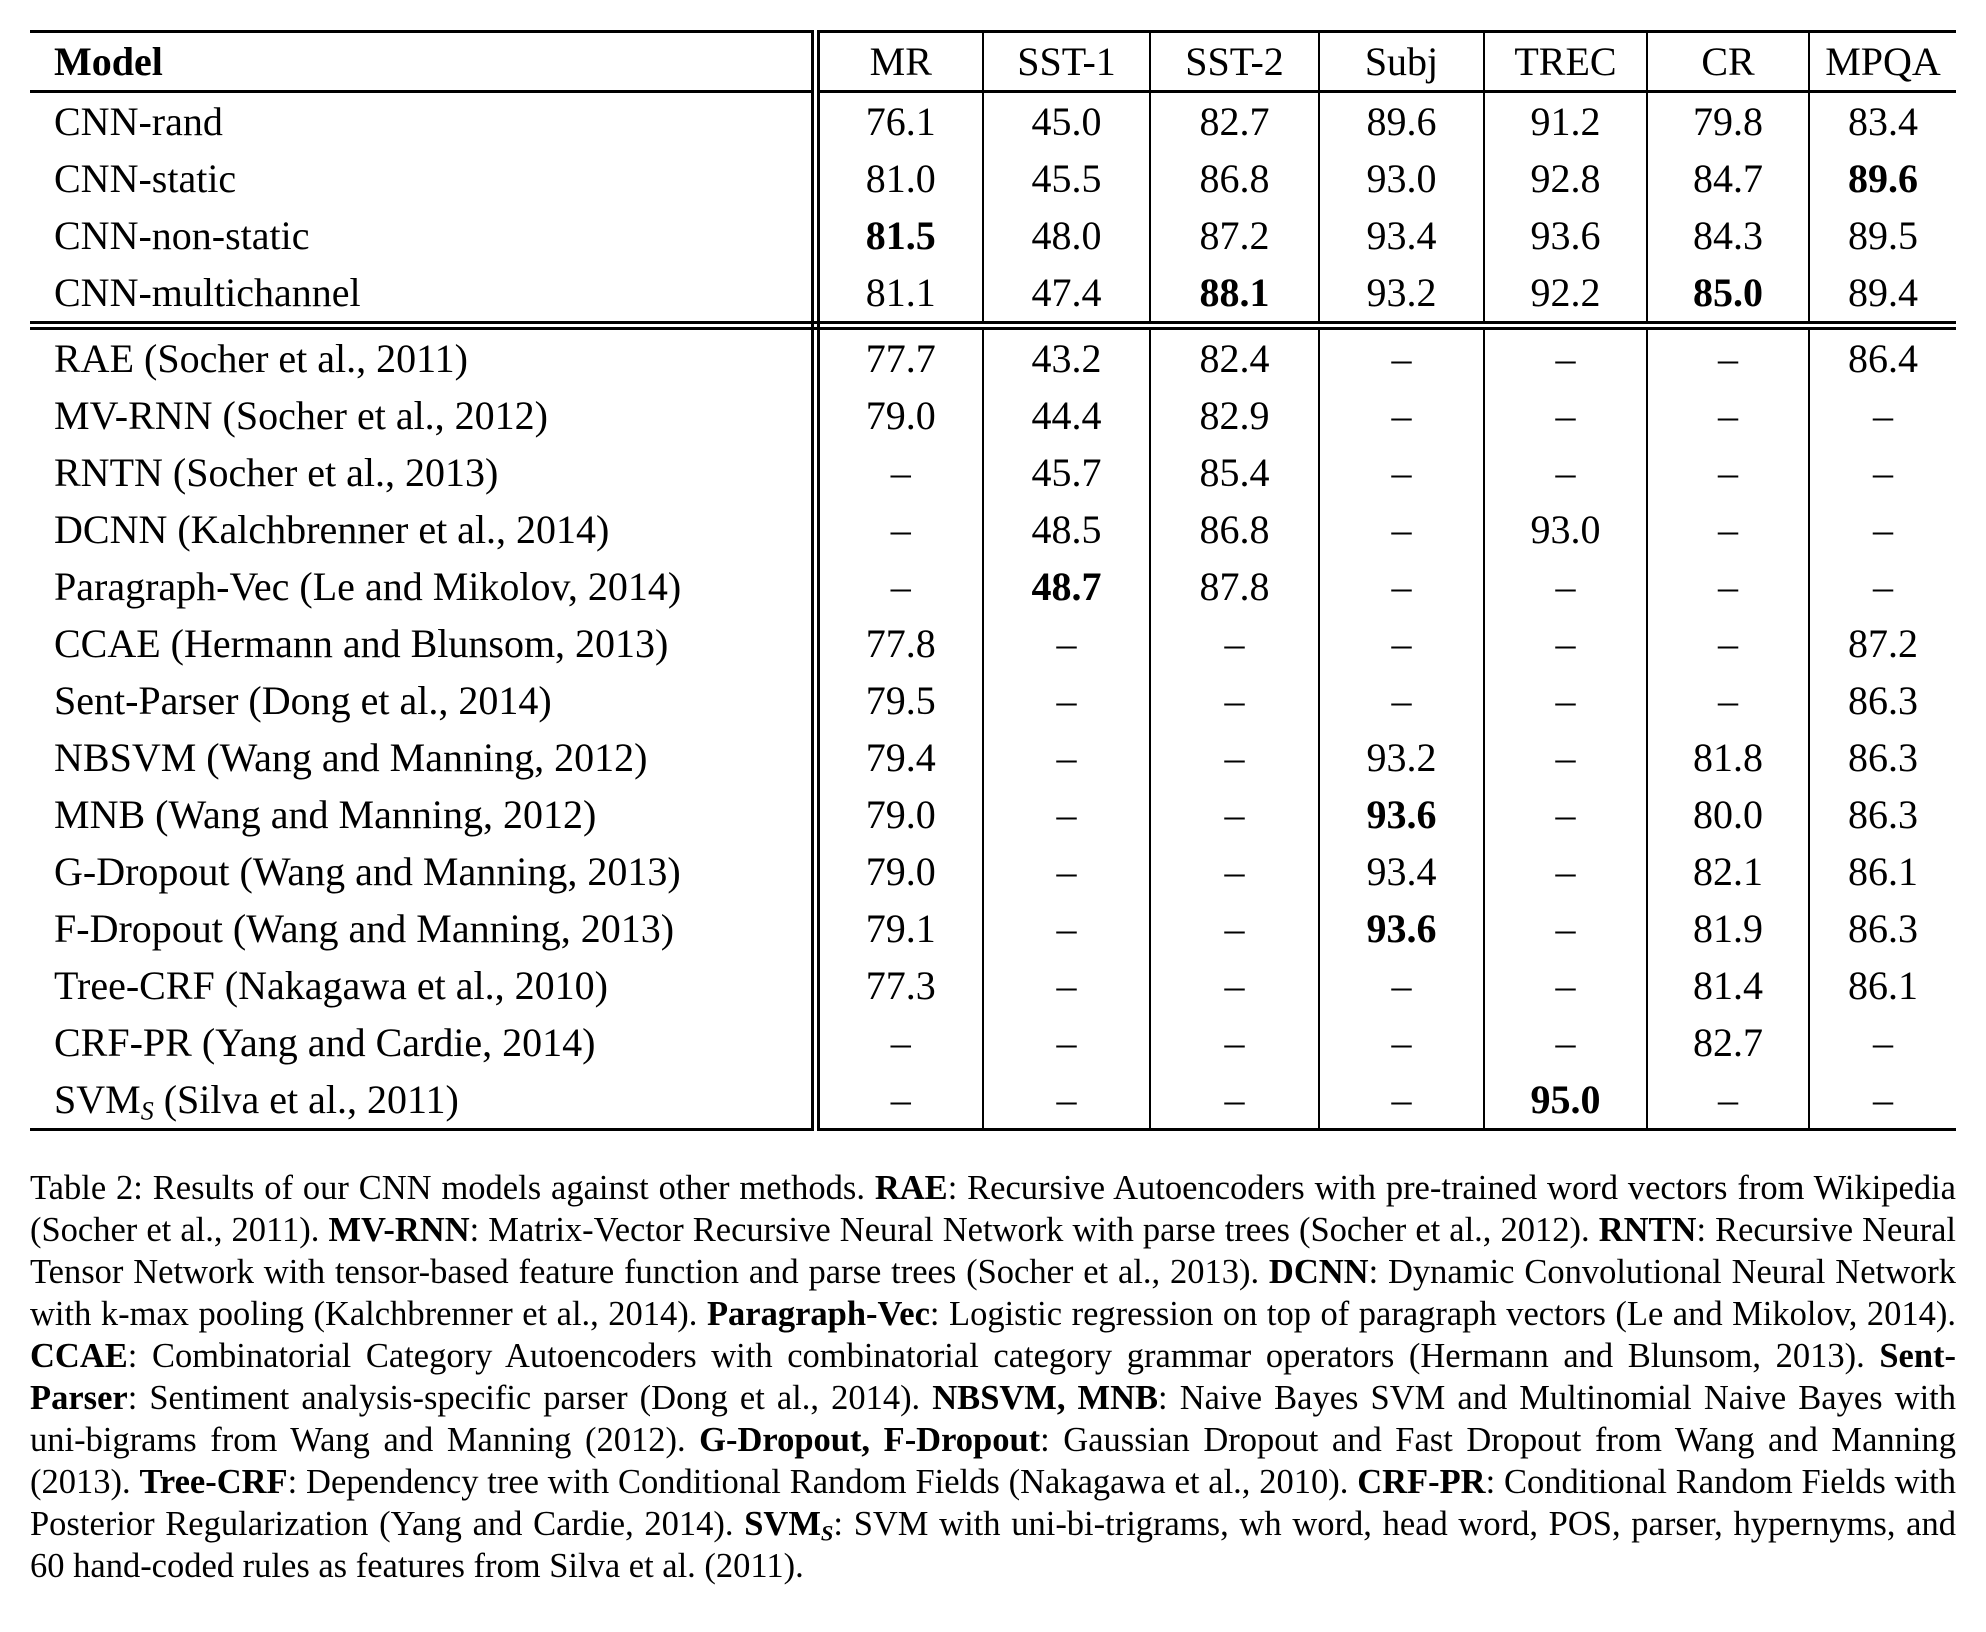 The image size is (1986, 1632). I want to click on value-cell: 80.0, so click(1728, 814).